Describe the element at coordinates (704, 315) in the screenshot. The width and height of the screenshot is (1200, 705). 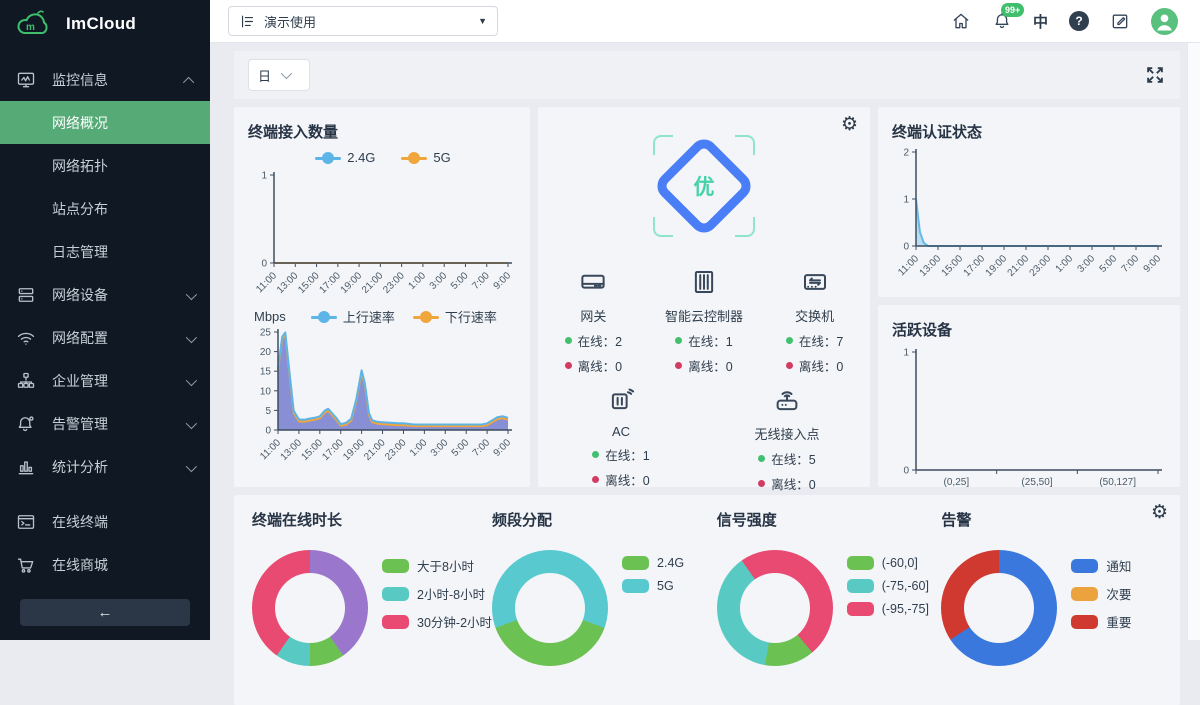
I see `device-name: 智能云控制器` at that location.